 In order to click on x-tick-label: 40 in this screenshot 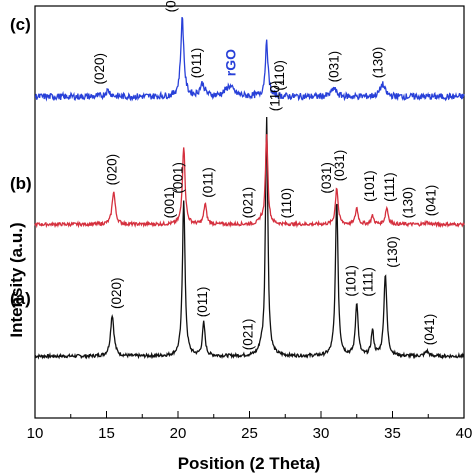, I will do `click(464, 433)`.